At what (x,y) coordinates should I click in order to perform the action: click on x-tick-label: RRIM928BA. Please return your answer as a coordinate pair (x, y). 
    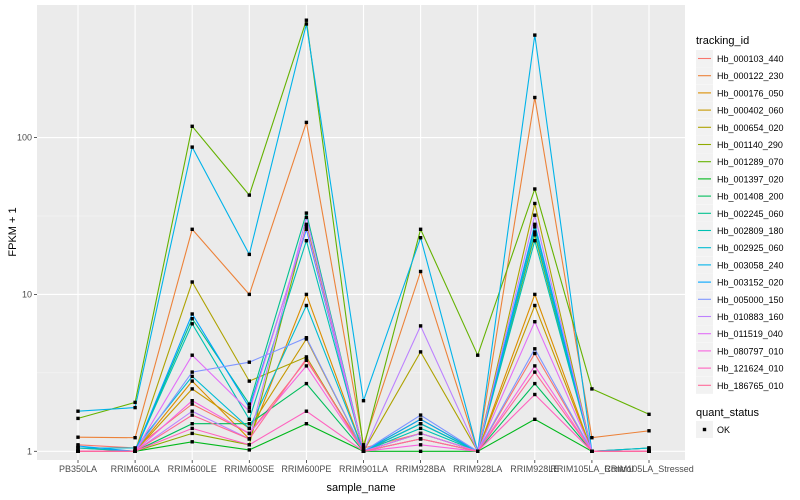
    Looking at the image, I should click on (421, 469).